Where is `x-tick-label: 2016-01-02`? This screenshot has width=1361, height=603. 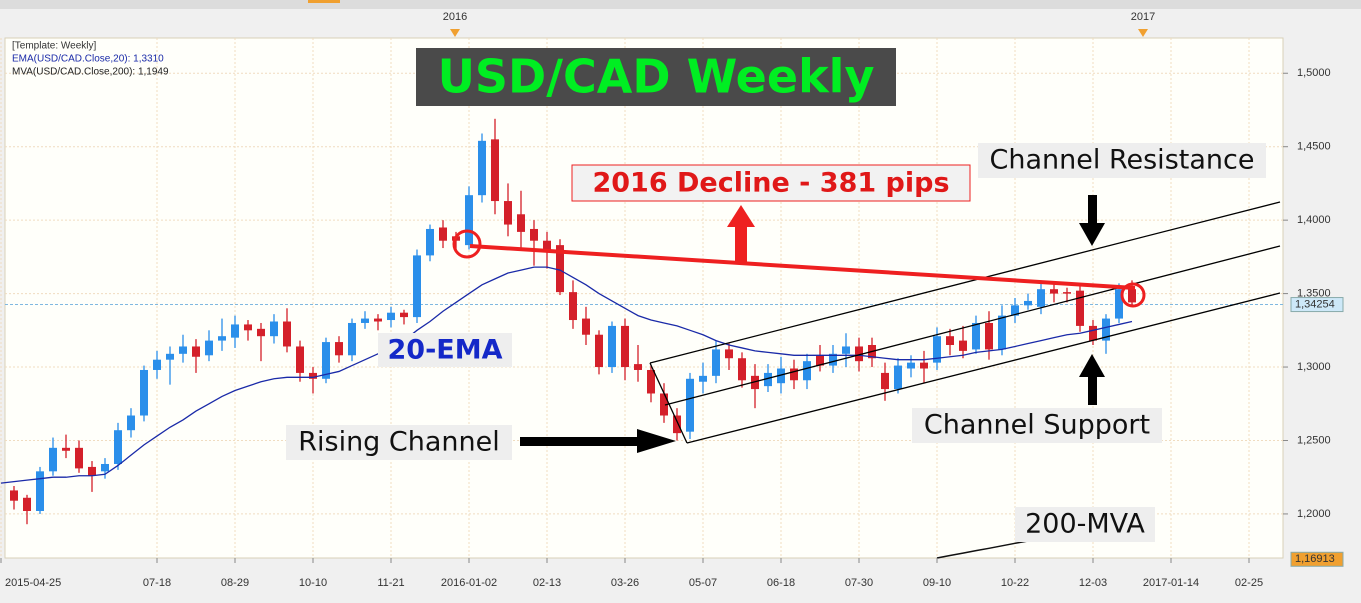
x-tick-label: 2016-01-02 is located at coordinates (469, 583).